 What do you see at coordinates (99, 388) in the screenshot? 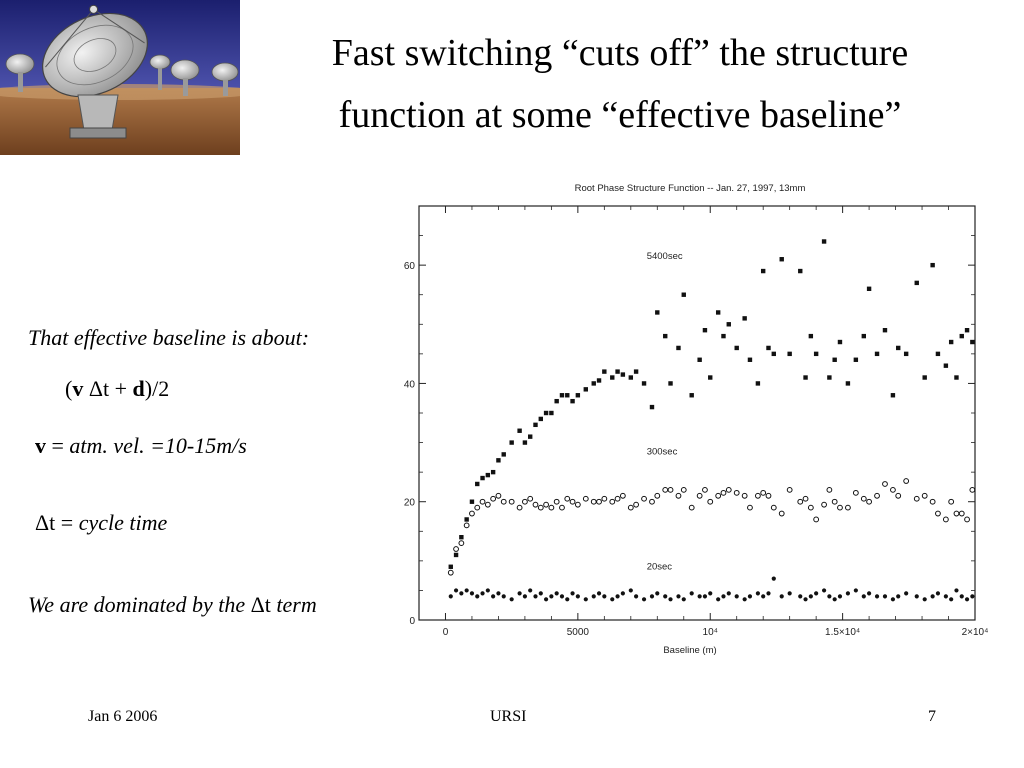
I see `formula-dt: Δt` at bounding box center [99, 388].